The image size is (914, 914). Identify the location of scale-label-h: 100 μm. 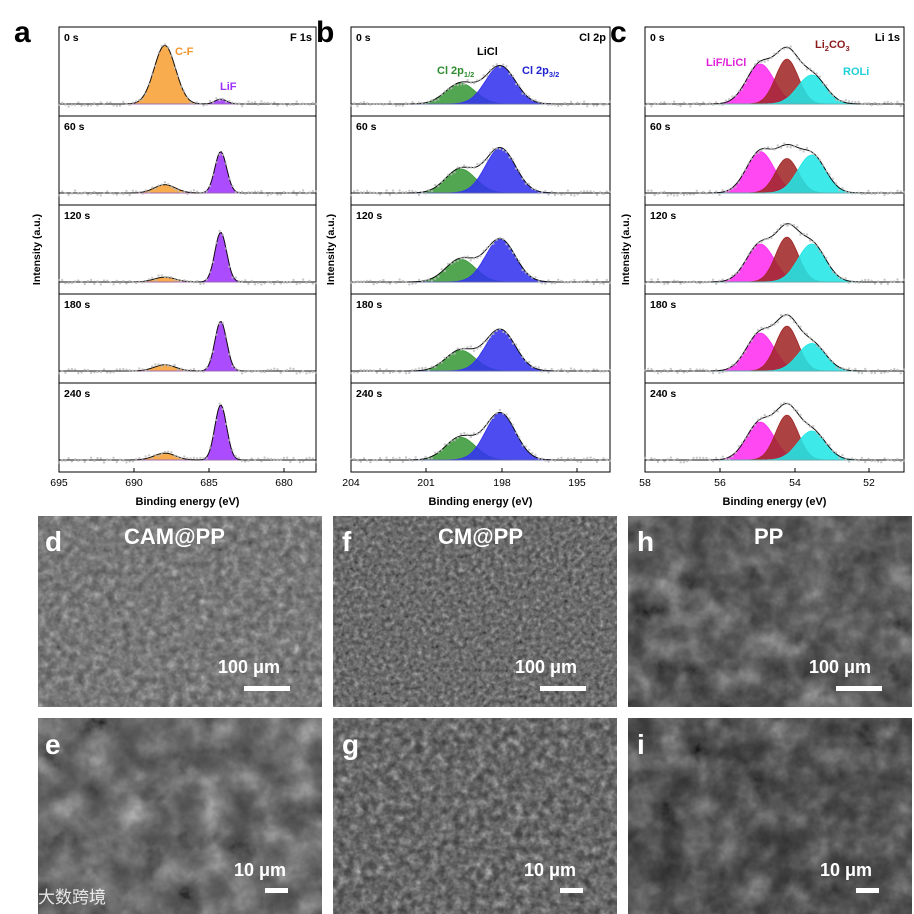
(840, 667).